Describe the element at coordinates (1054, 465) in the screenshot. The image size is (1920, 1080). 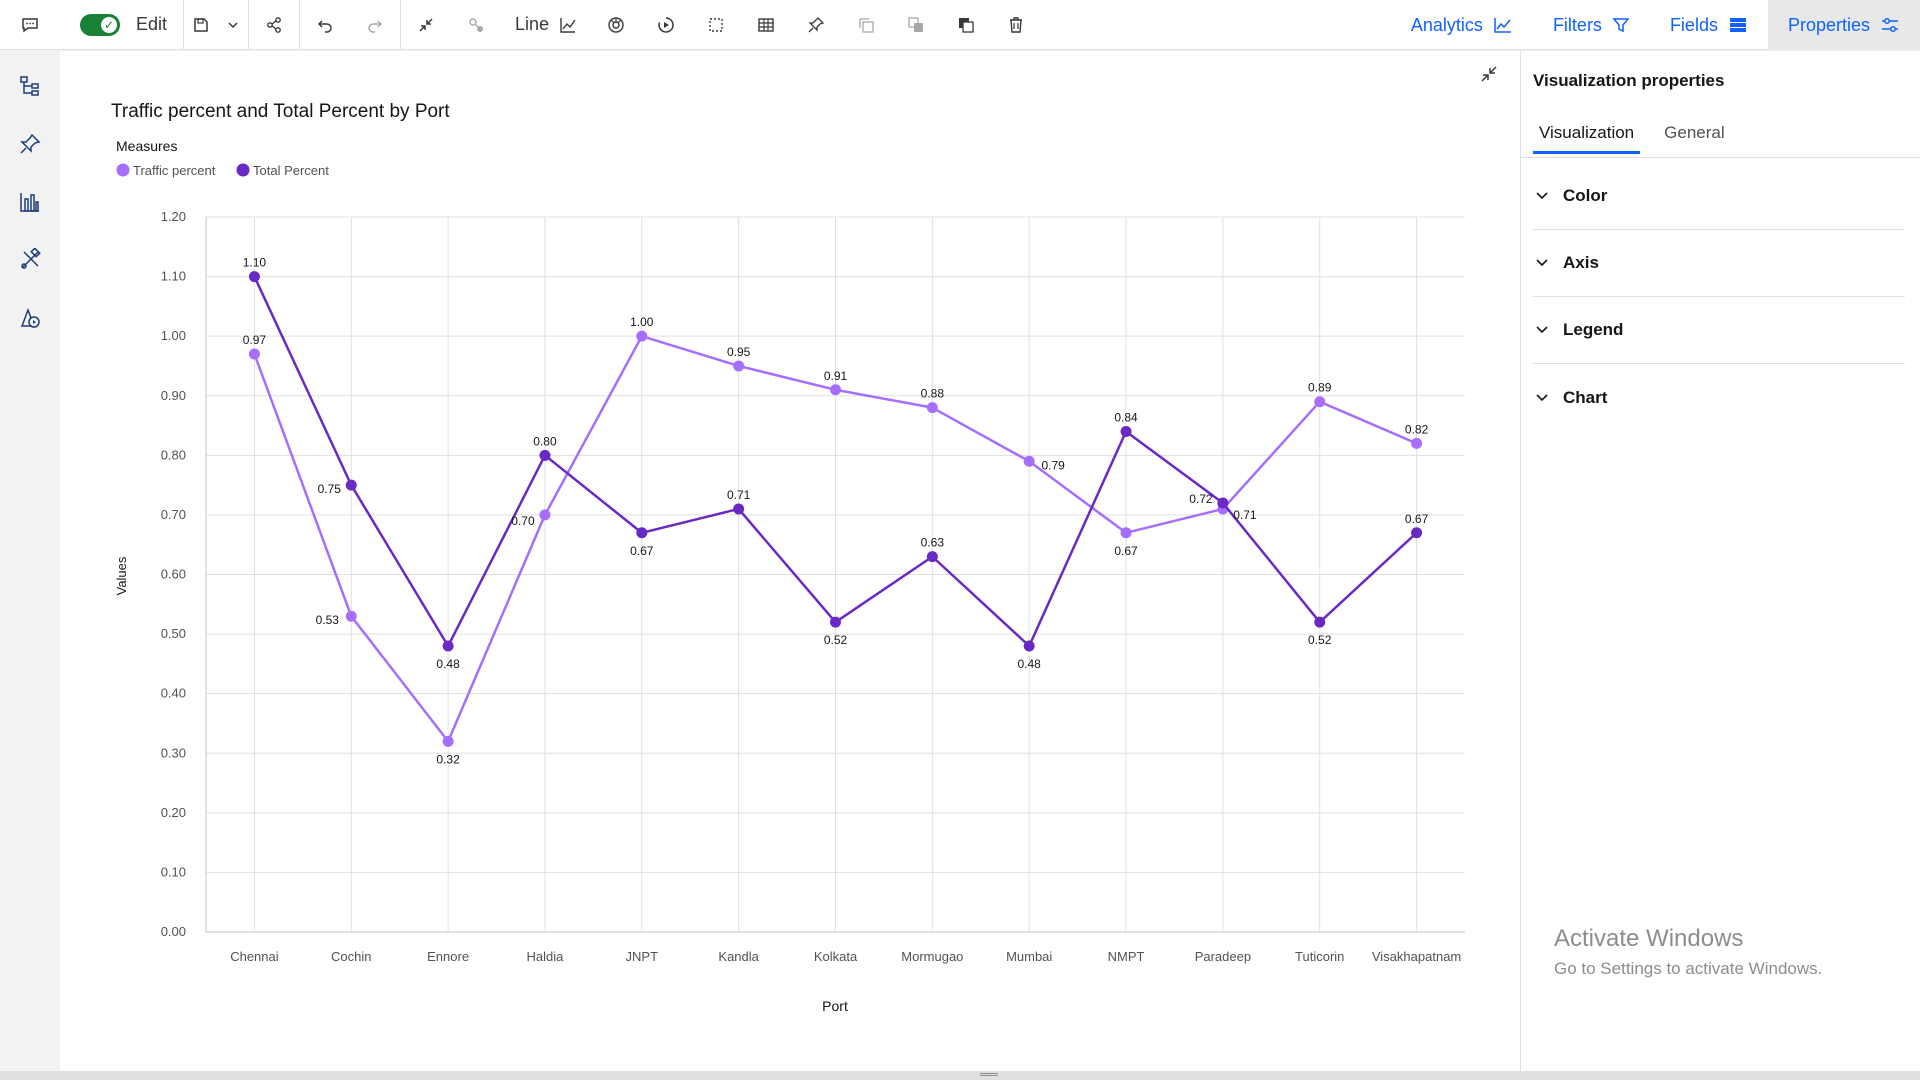
I see `data-label: 0.79` at that location.